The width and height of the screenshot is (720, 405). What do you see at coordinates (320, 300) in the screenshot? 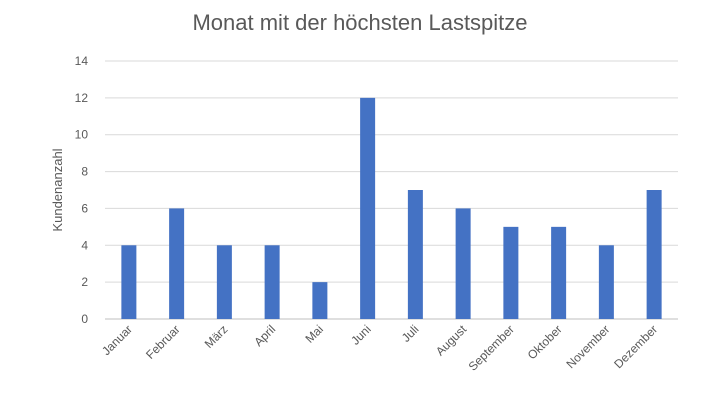
I see `bar-mai` at bounding box center [320, 300].